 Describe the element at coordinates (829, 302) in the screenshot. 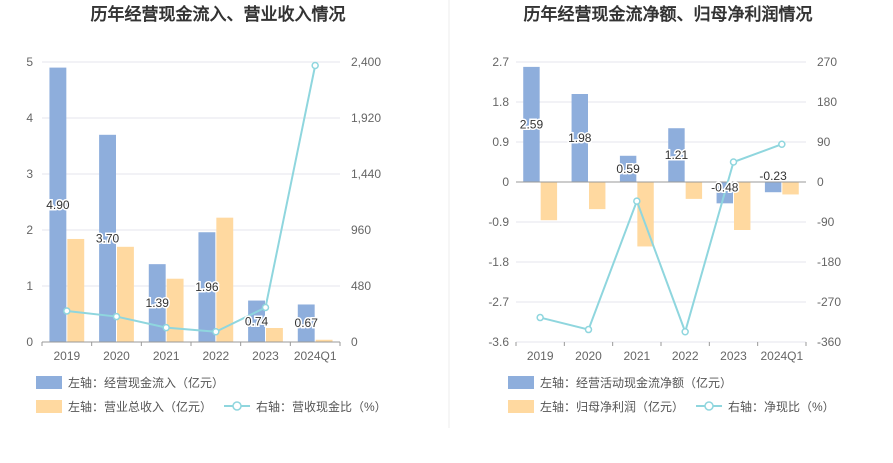

I see `right-tick-label: -270` at that location.